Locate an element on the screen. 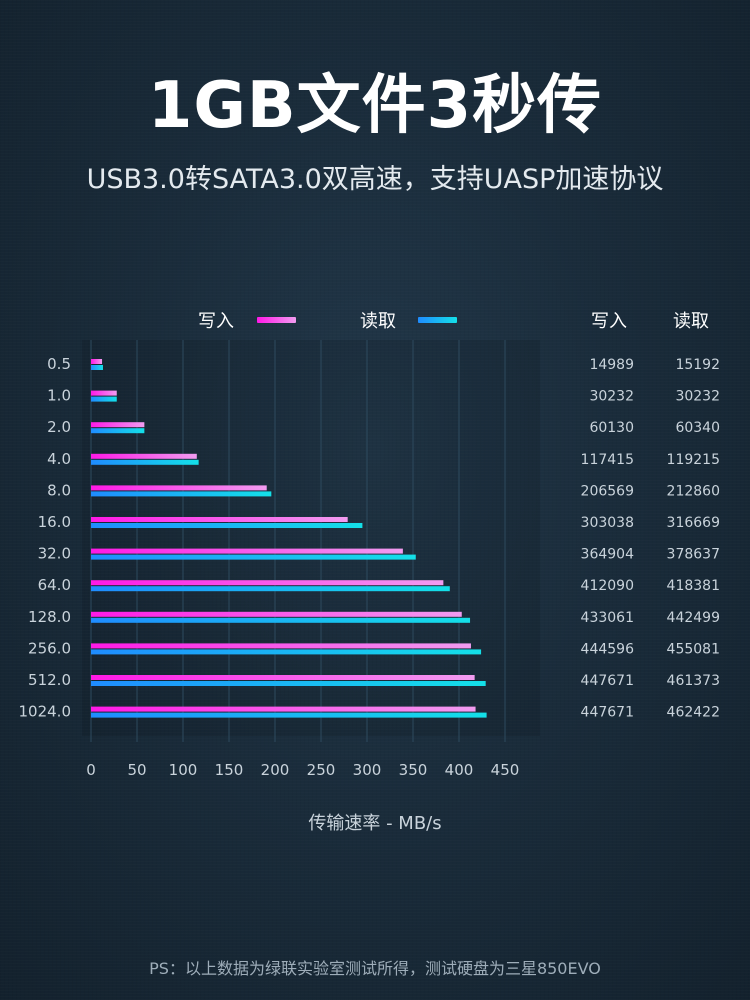  y-tick-label: 256.0 is located at coordinates (49, 648).